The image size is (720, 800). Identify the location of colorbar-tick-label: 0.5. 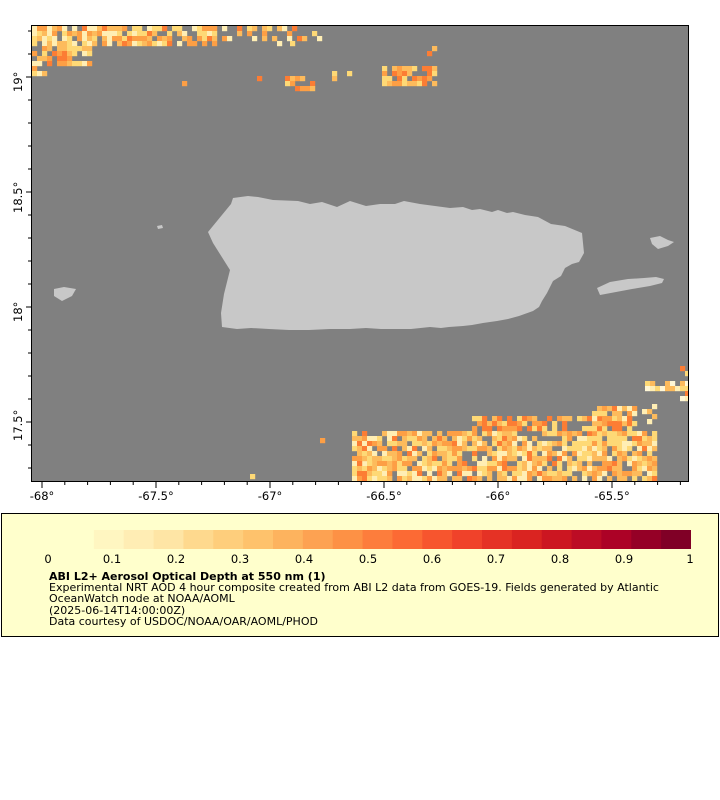
(368, 559).